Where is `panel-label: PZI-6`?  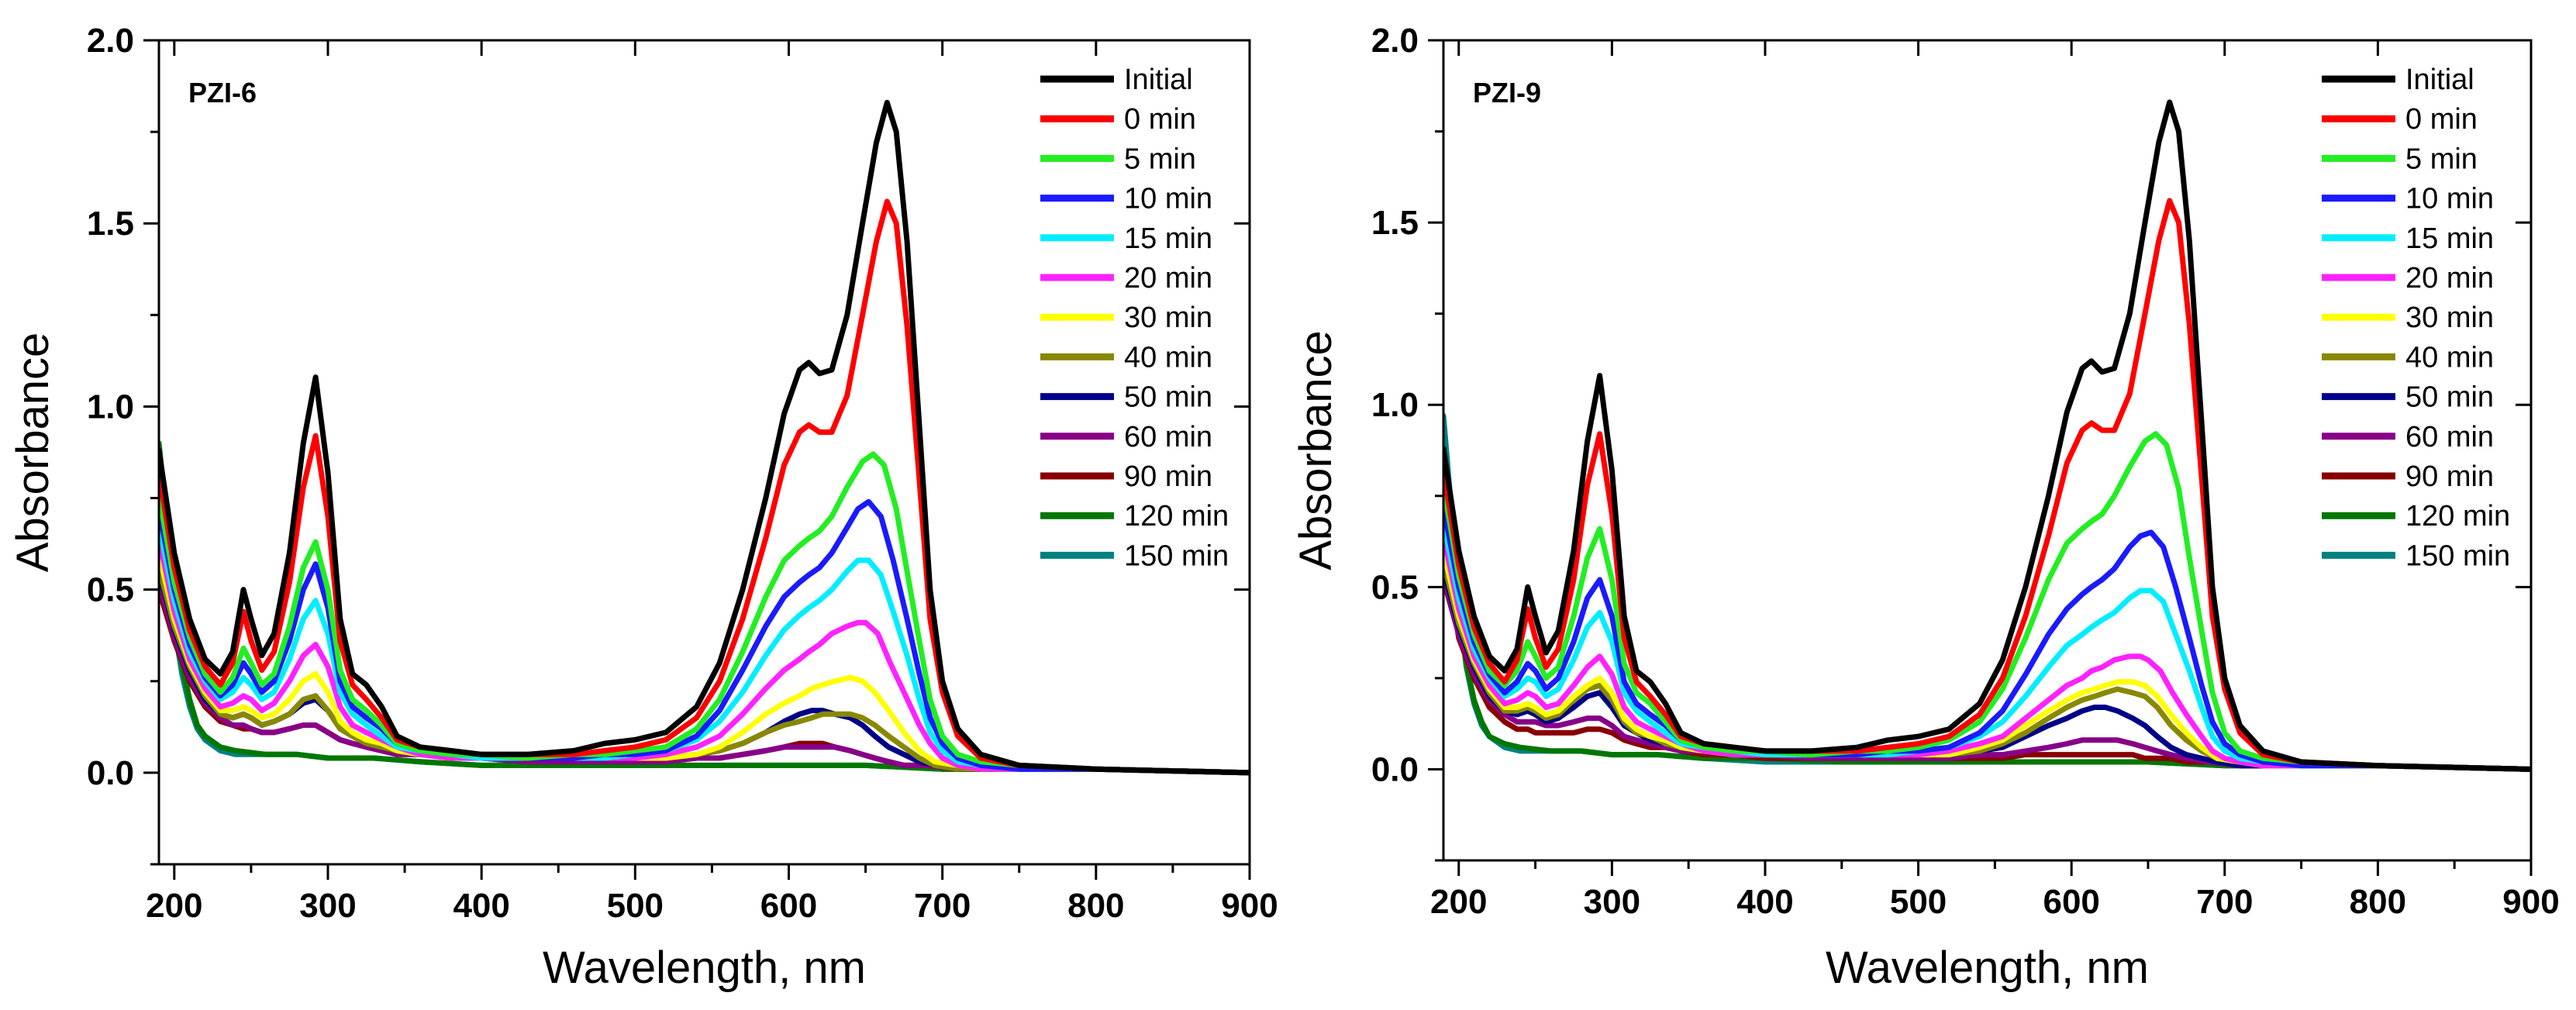
panel-label: PZI-6 is located at coordinates (222, 93).